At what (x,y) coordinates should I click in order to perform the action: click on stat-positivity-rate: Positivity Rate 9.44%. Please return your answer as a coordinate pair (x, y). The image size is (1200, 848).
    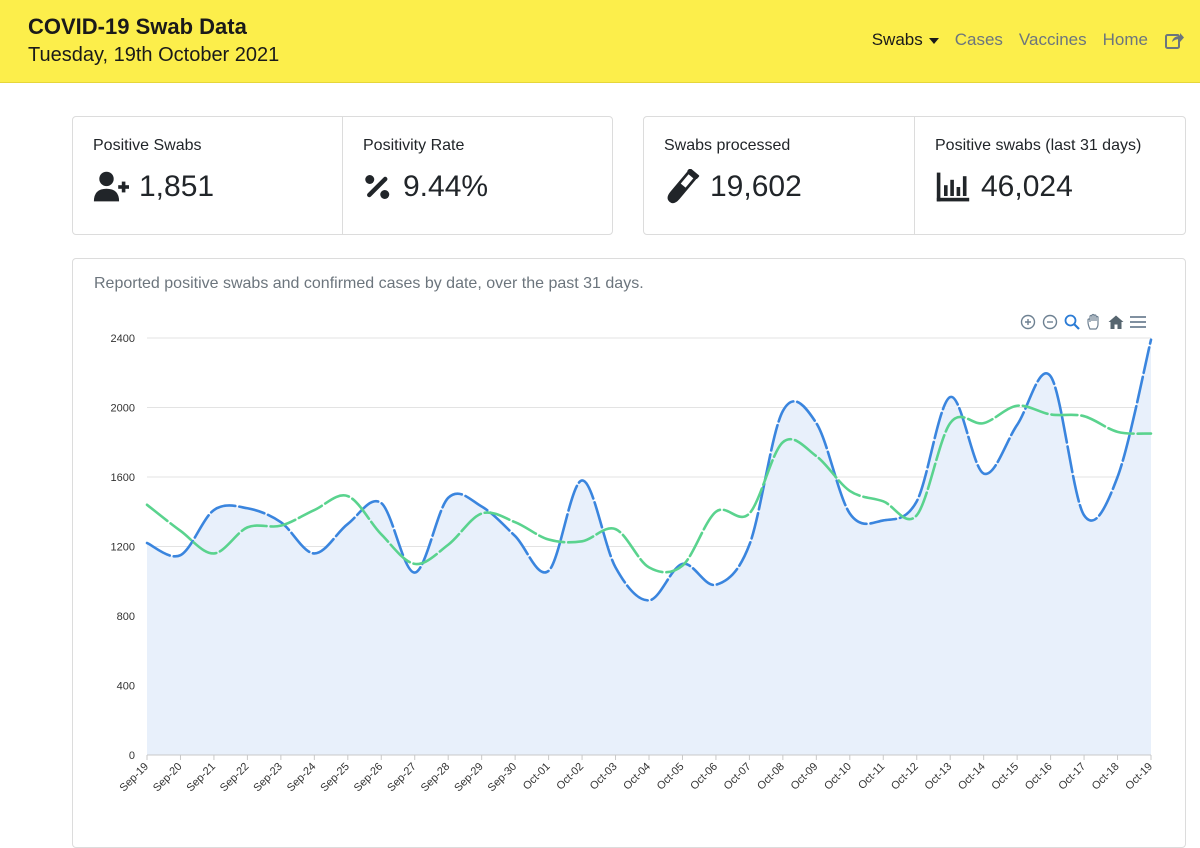
    Looking at the image, I should click on (477, 175).